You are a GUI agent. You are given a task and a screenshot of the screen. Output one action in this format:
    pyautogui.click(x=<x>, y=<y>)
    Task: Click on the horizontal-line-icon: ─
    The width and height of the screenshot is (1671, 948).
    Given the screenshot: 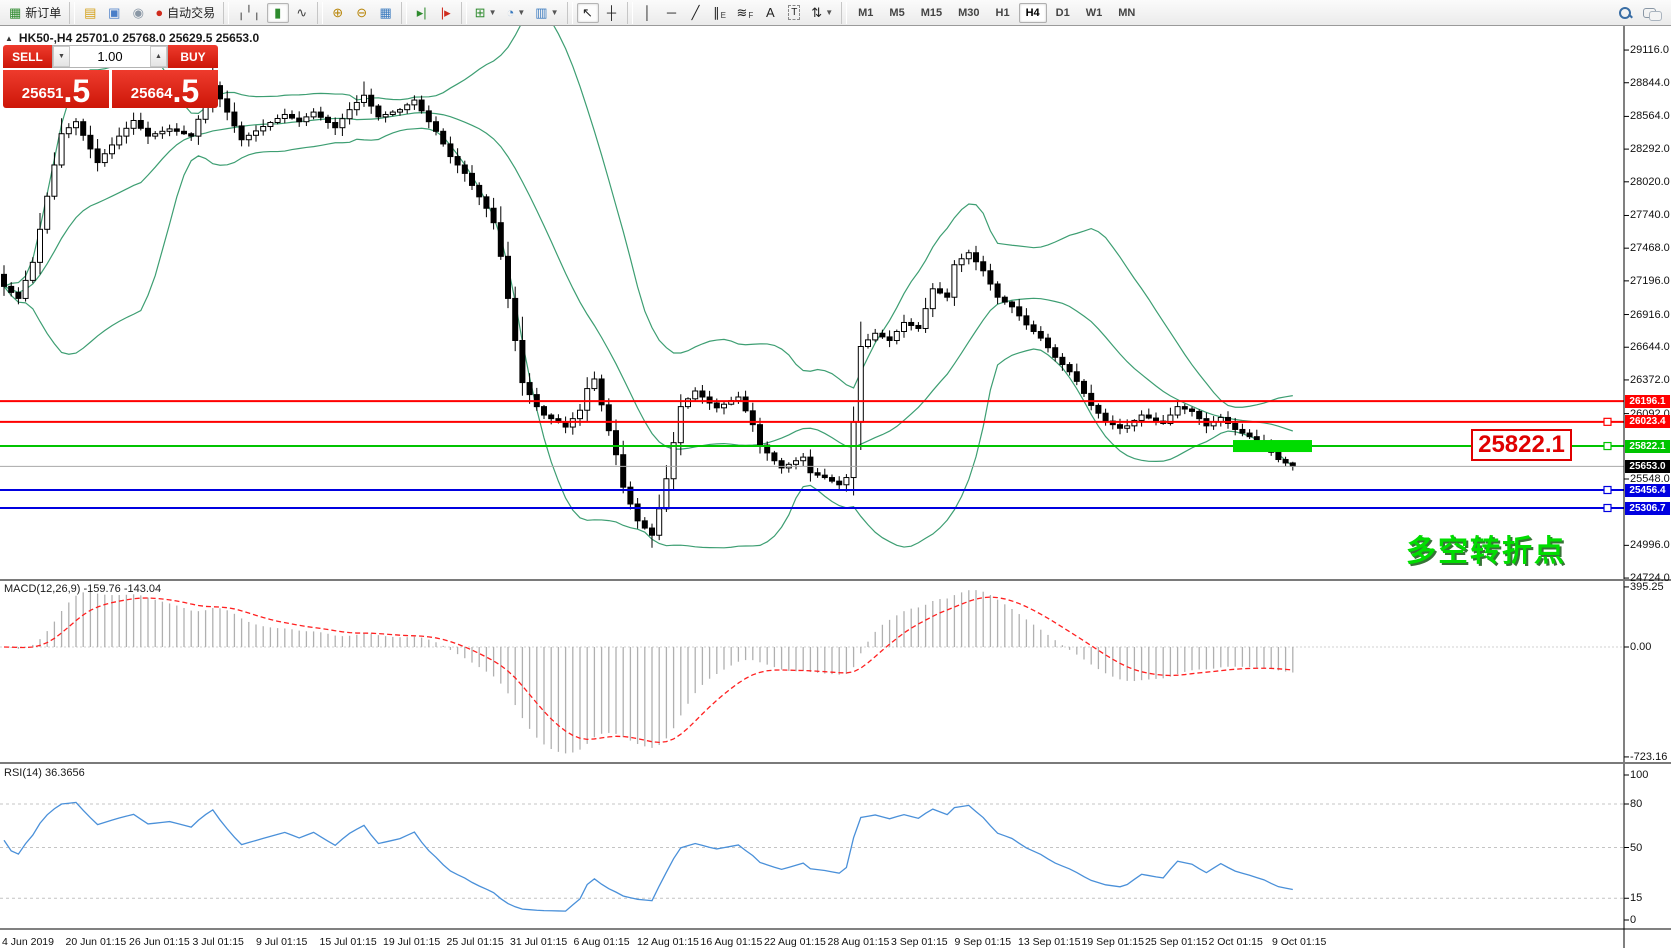 What is the action you would take?
    pyautogui.click(x=671, y=12)
    